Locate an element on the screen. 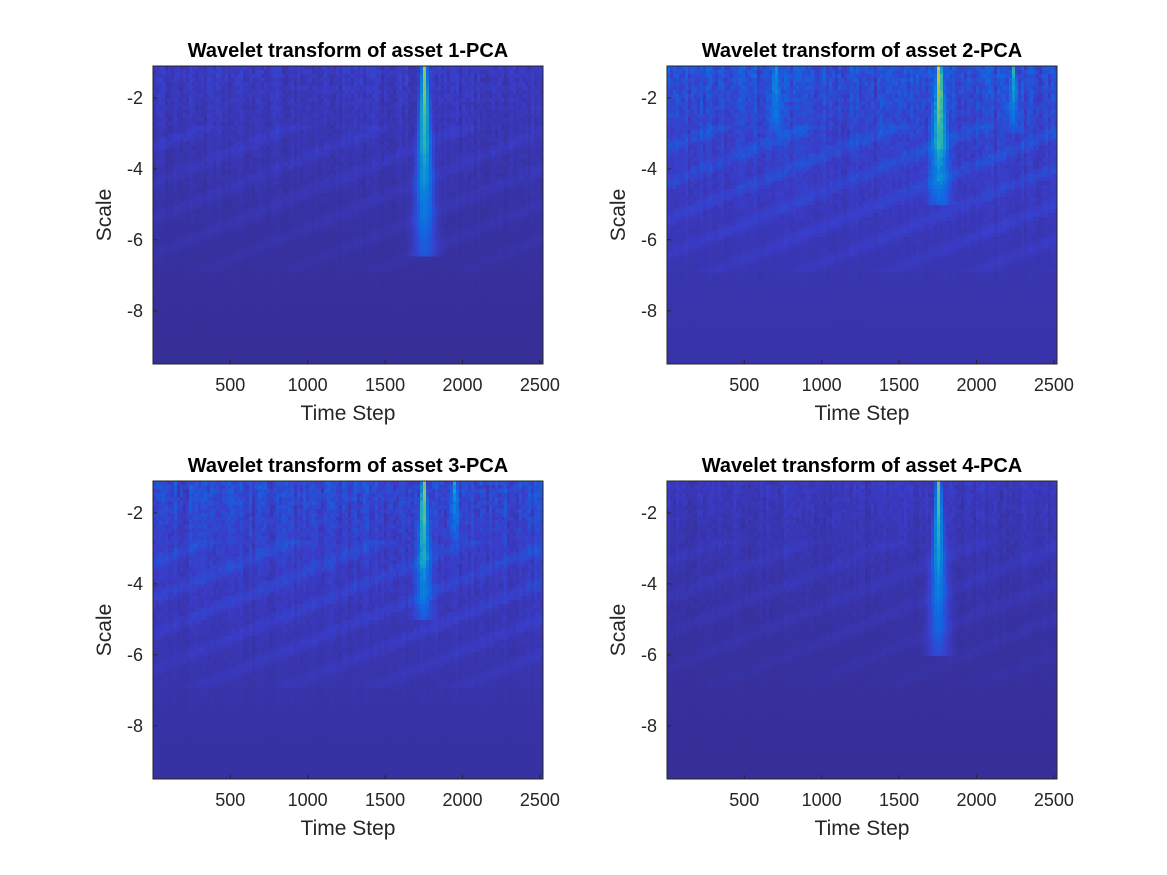 This screenshot has width=1167, height=875. chart-title: Wavelet transform of asset 4-PCA is located at coordinates (862, 466).